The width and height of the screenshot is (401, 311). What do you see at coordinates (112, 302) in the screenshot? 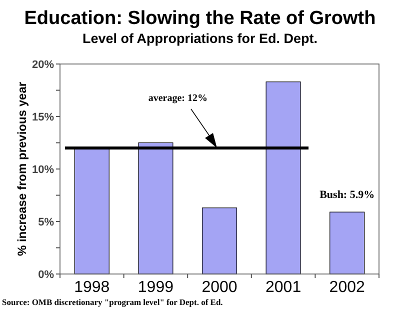
I see `source-note: Source: OMB discretionary "program level" for Dept. of Ed.` at bounding box center [112, 302].